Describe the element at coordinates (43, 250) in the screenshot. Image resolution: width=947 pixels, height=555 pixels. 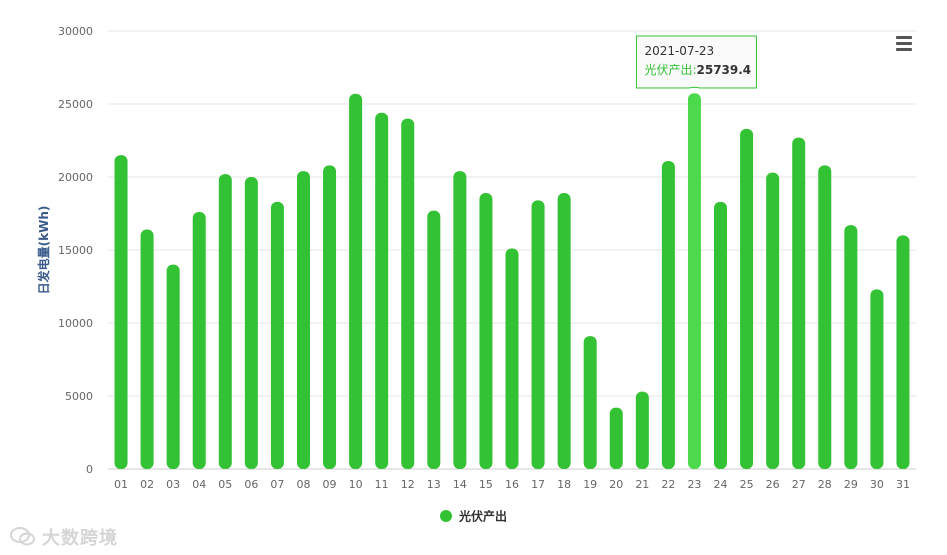
I see `y-axis-label: 日发电量(kWh)` at that location.